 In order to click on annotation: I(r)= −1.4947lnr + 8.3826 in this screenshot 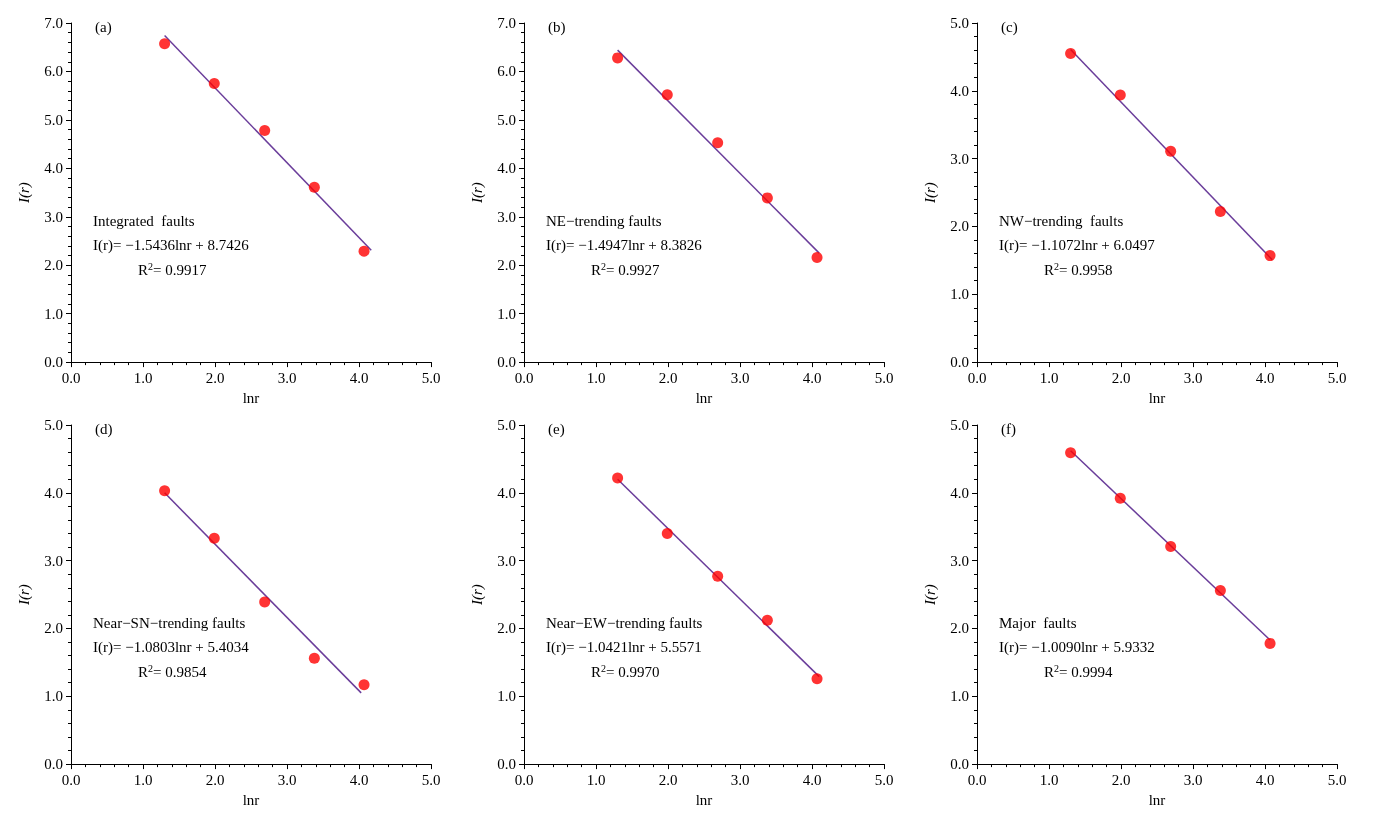, I will do `click(624, 245)`.